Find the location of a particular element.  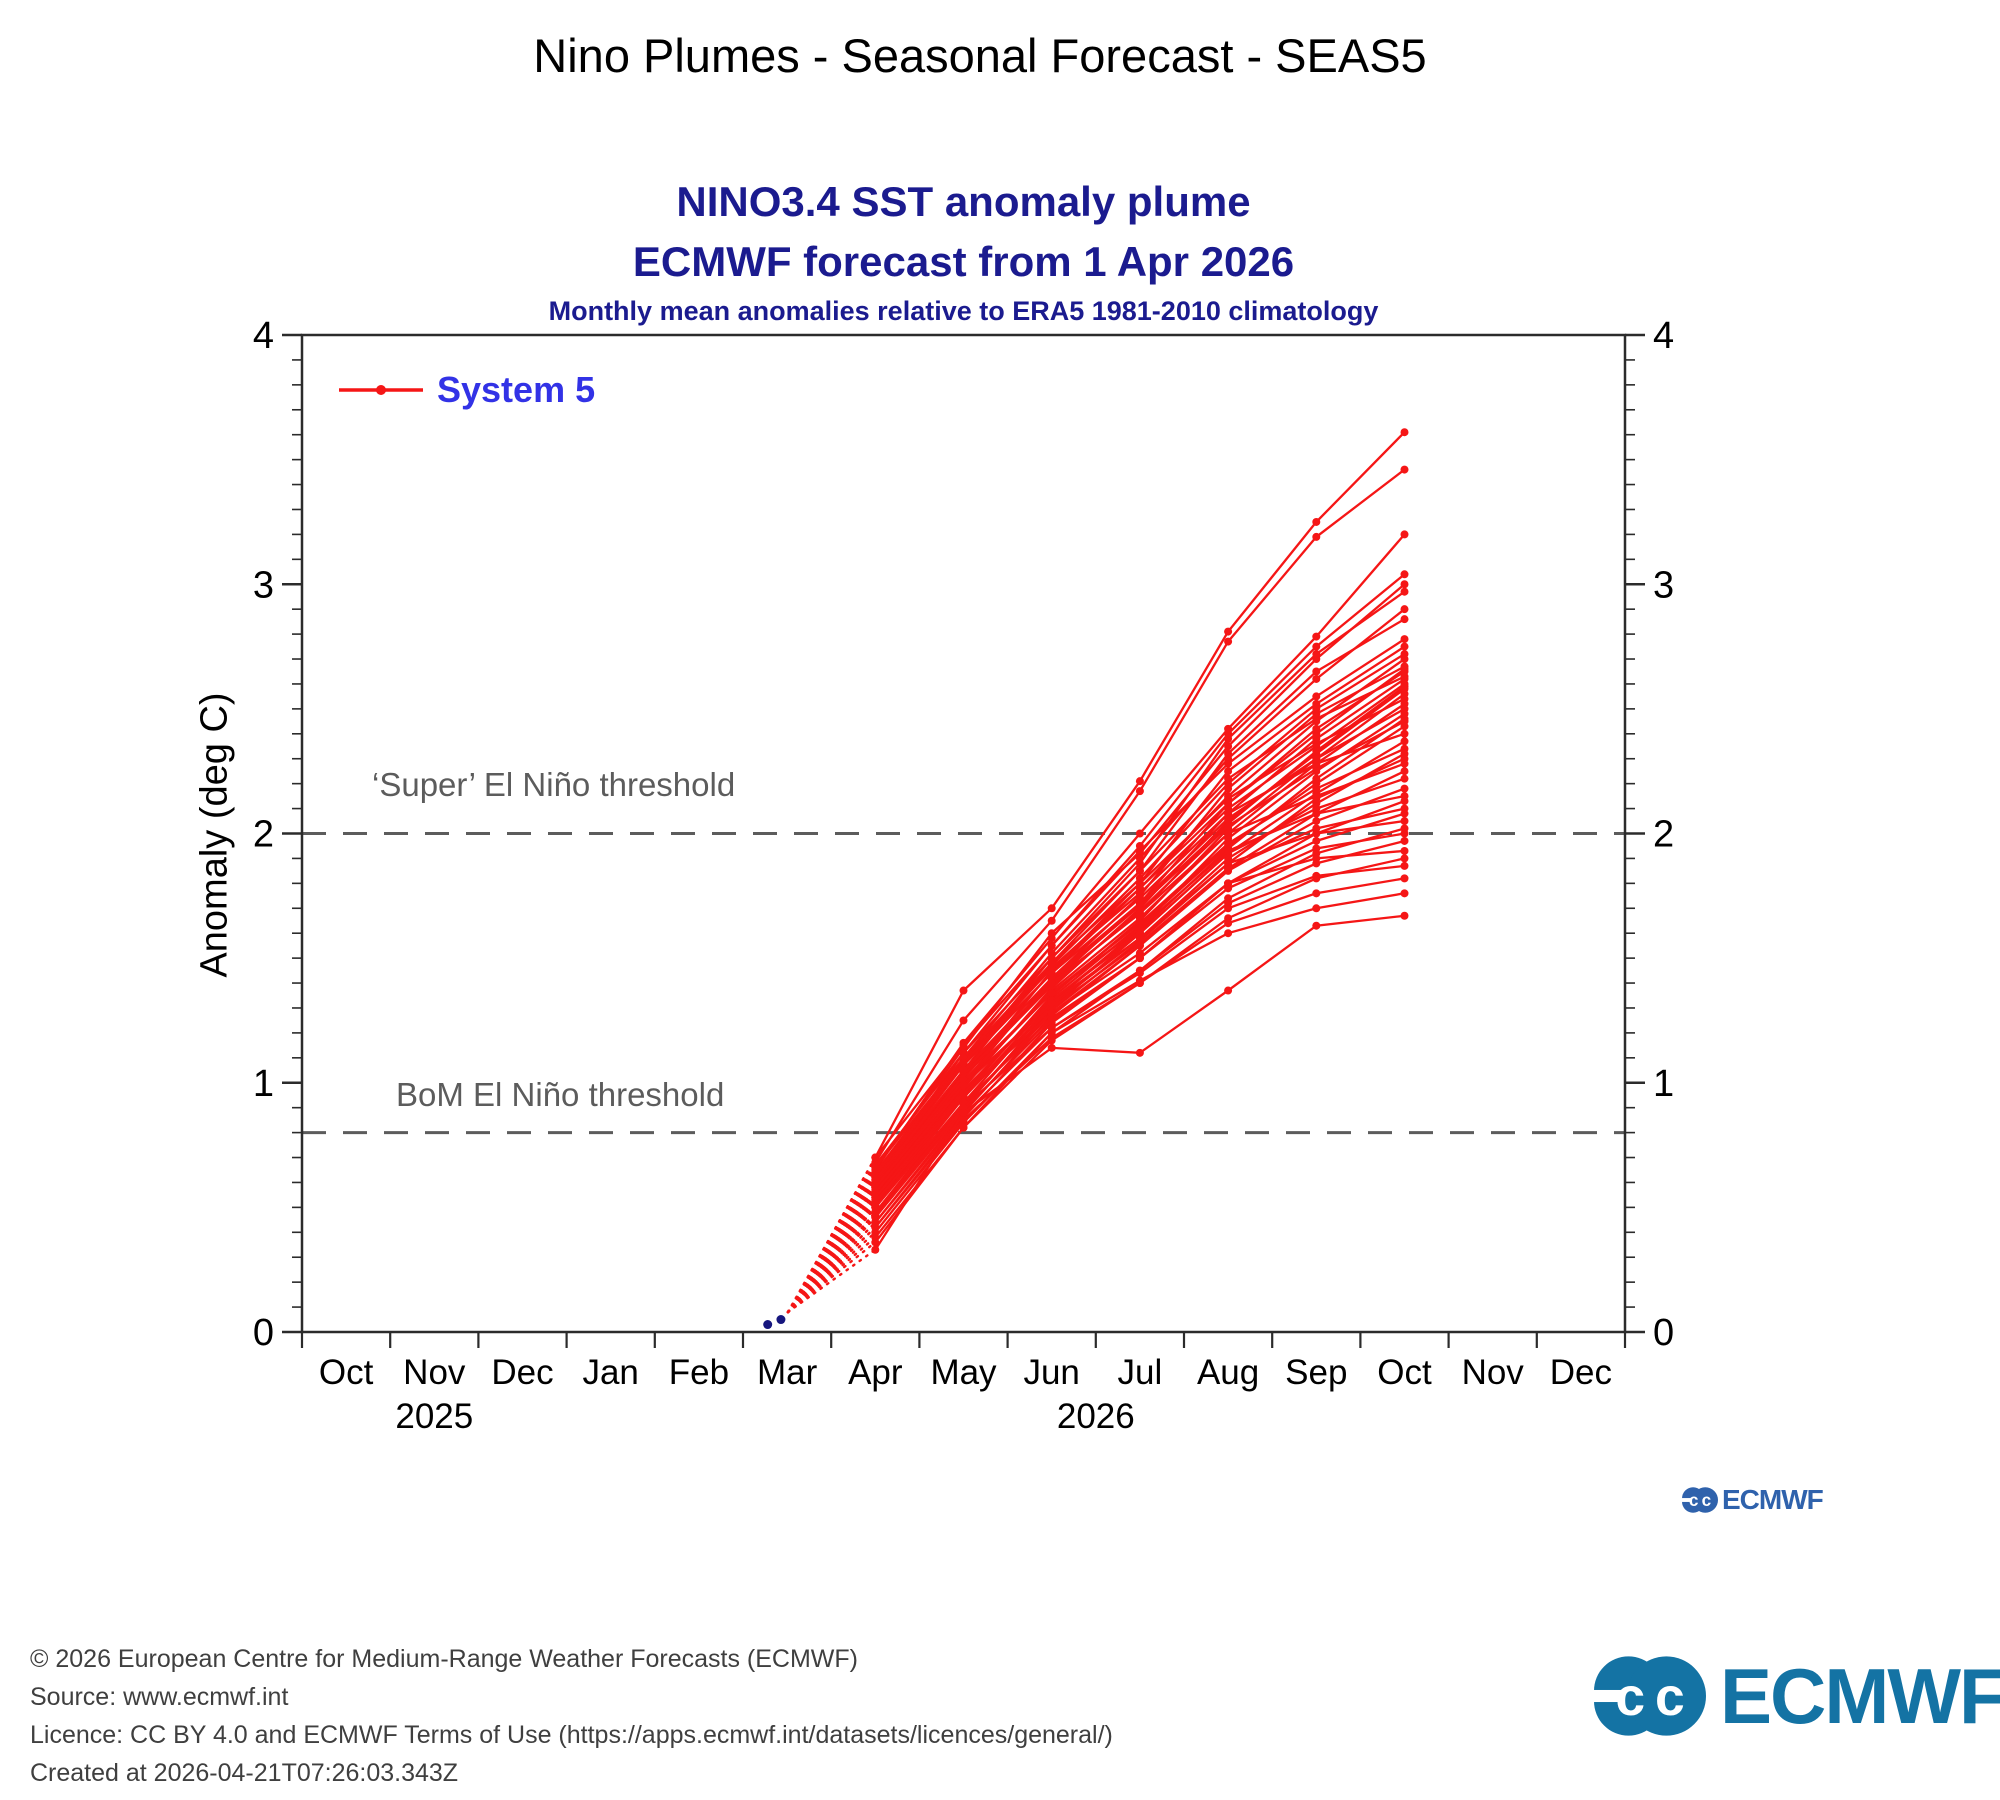

ecmwf-mark-large-icon: c c is located at coordinates (1650, 1696).